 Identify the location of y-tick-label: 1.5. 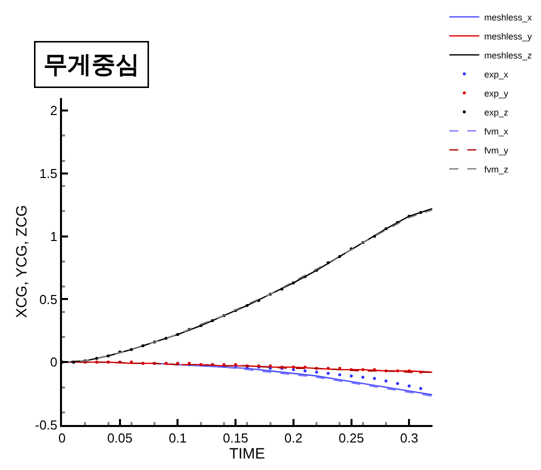
(48, 174).